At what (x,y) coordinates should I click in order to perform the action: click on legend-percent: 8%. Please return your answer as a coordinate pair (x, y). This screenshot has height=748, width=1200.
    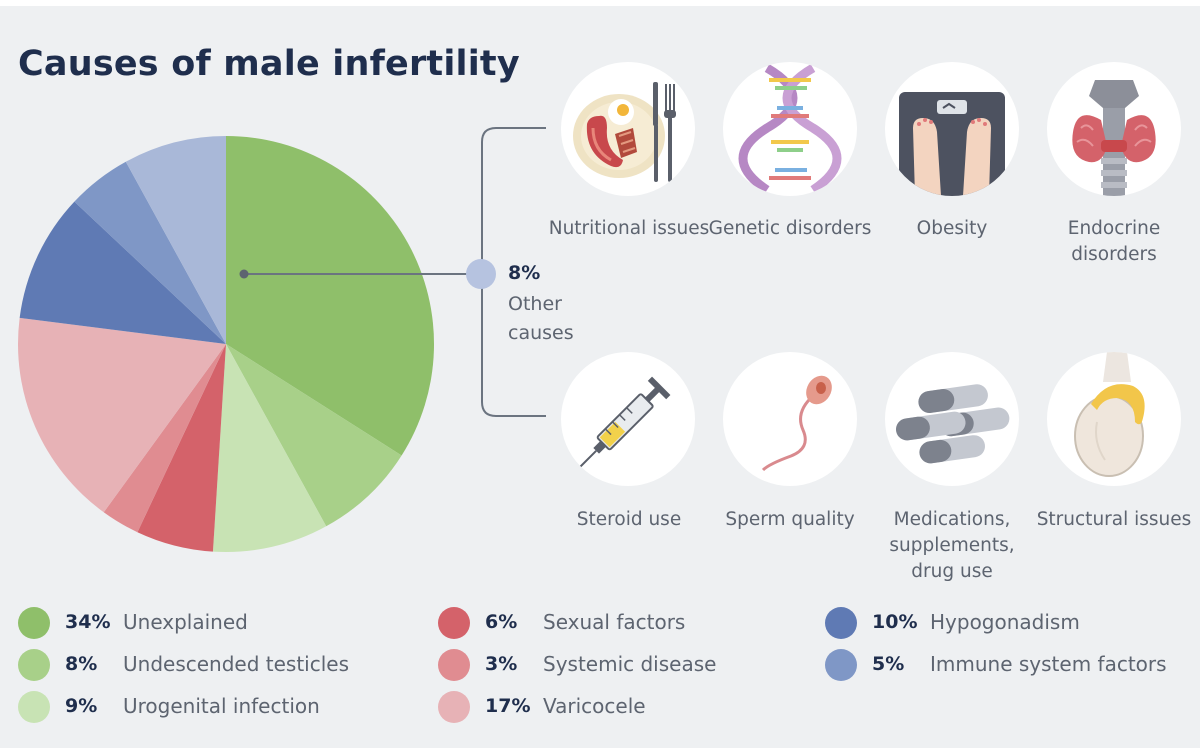
    Looking at the image, I should click on (81, 664).